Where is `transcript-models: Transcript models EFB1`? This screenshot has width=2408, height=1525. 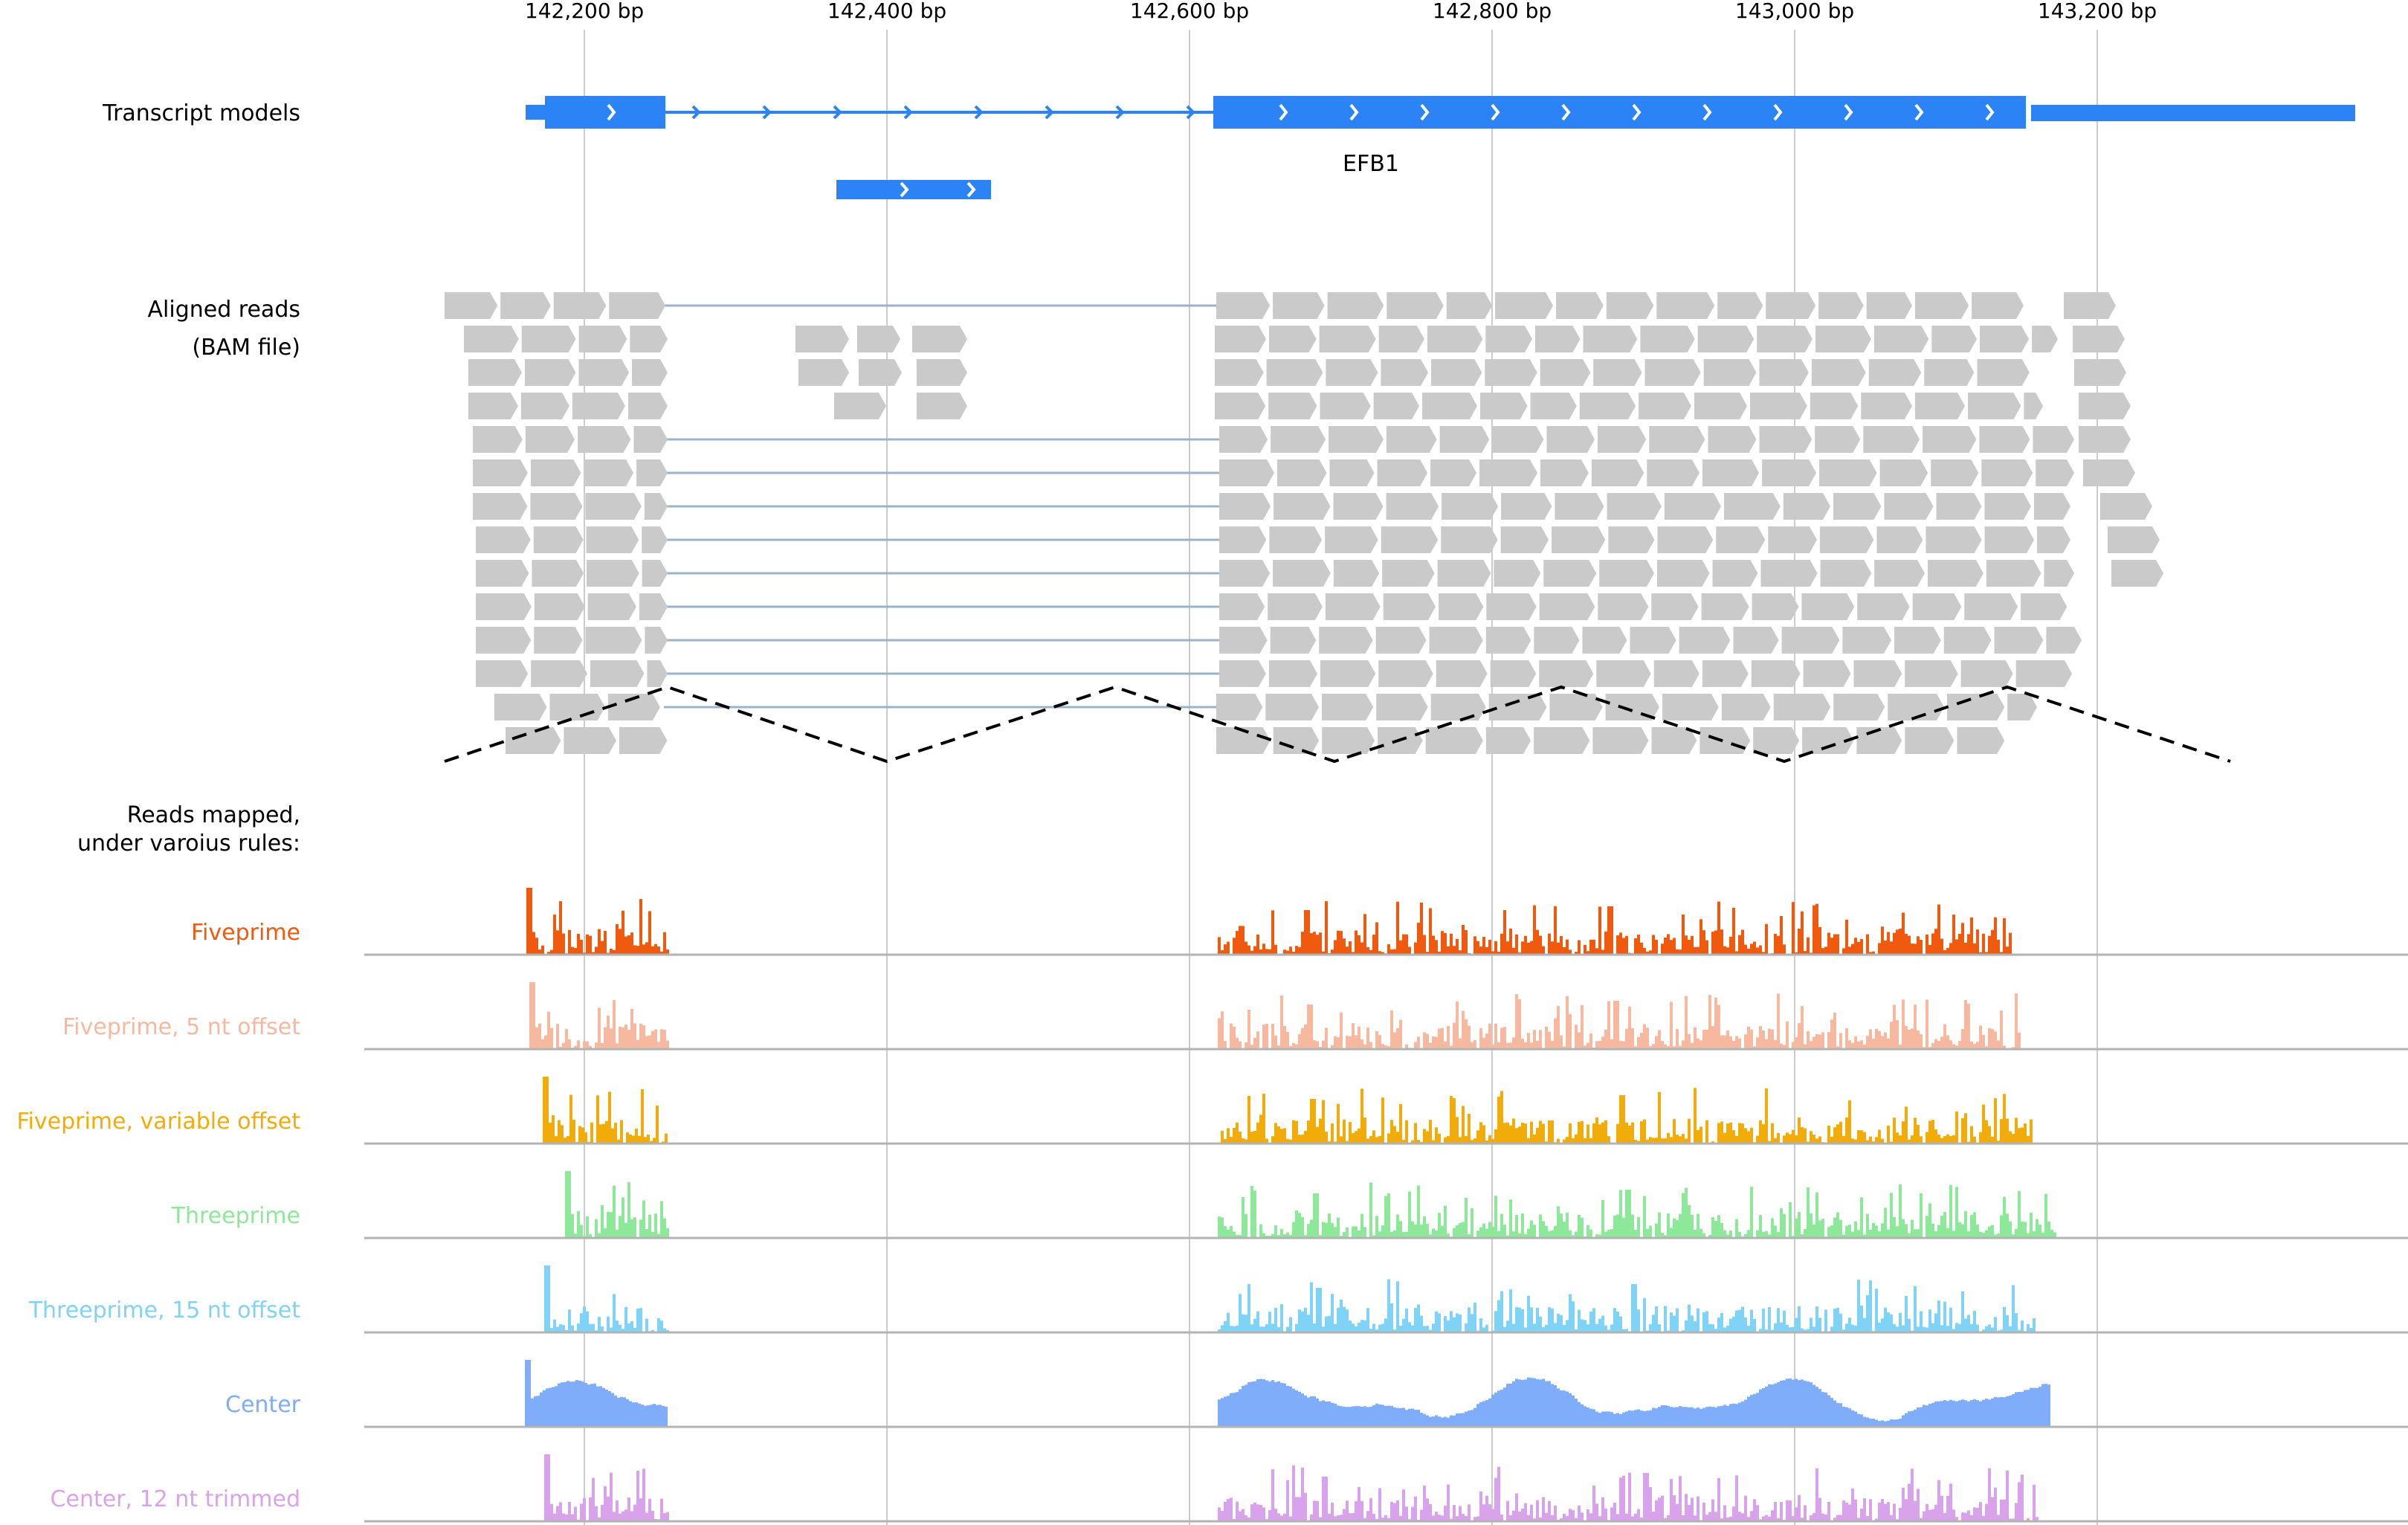
transcript-models: Transcript models EFB1 is located at coordinates (1228, 147).